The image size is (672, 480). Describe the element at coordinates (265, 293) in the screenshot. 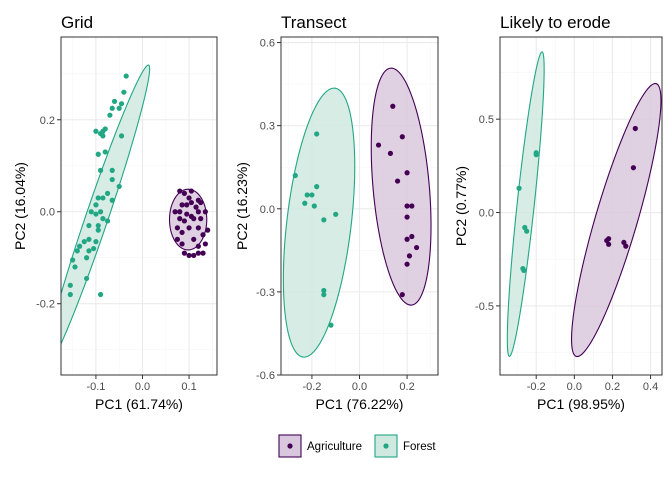

I see `y-tick-label: -0.3` at that location.